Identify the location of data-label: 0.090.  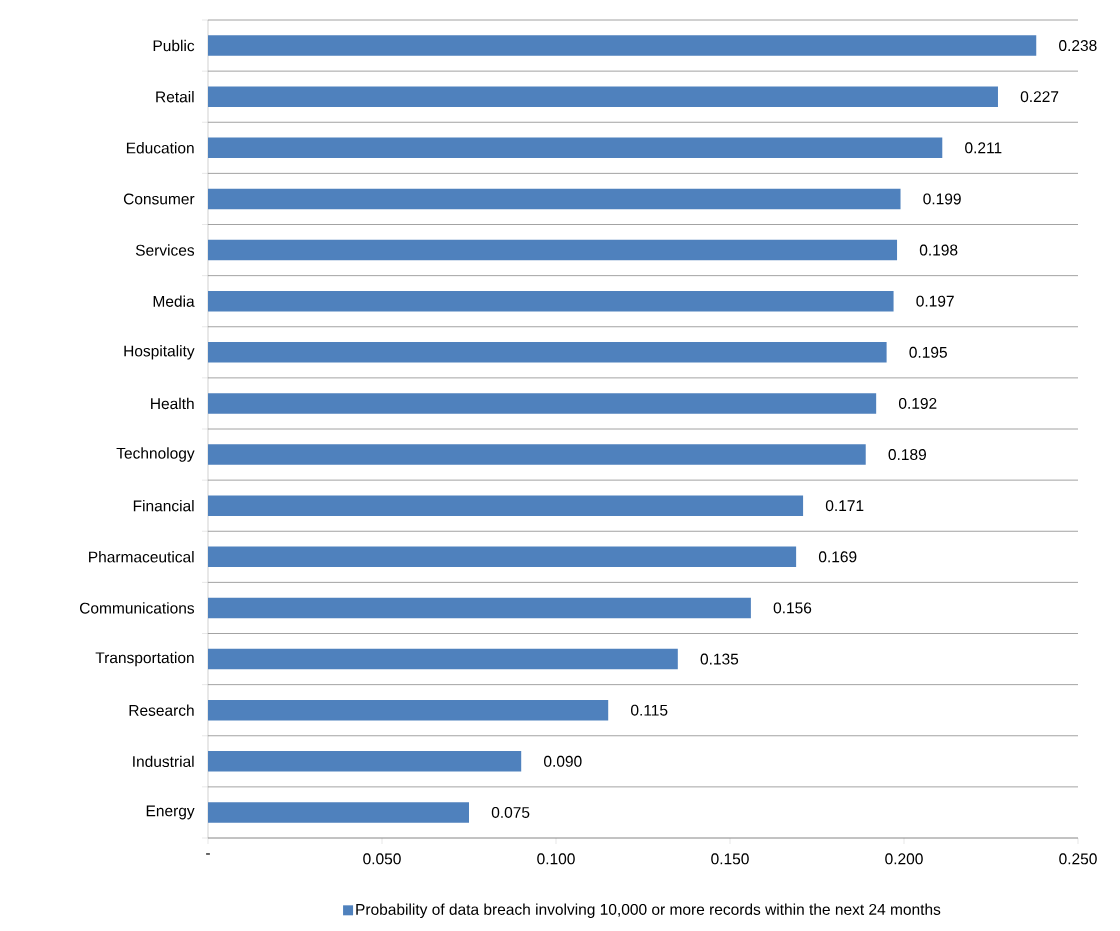
(563, 761).